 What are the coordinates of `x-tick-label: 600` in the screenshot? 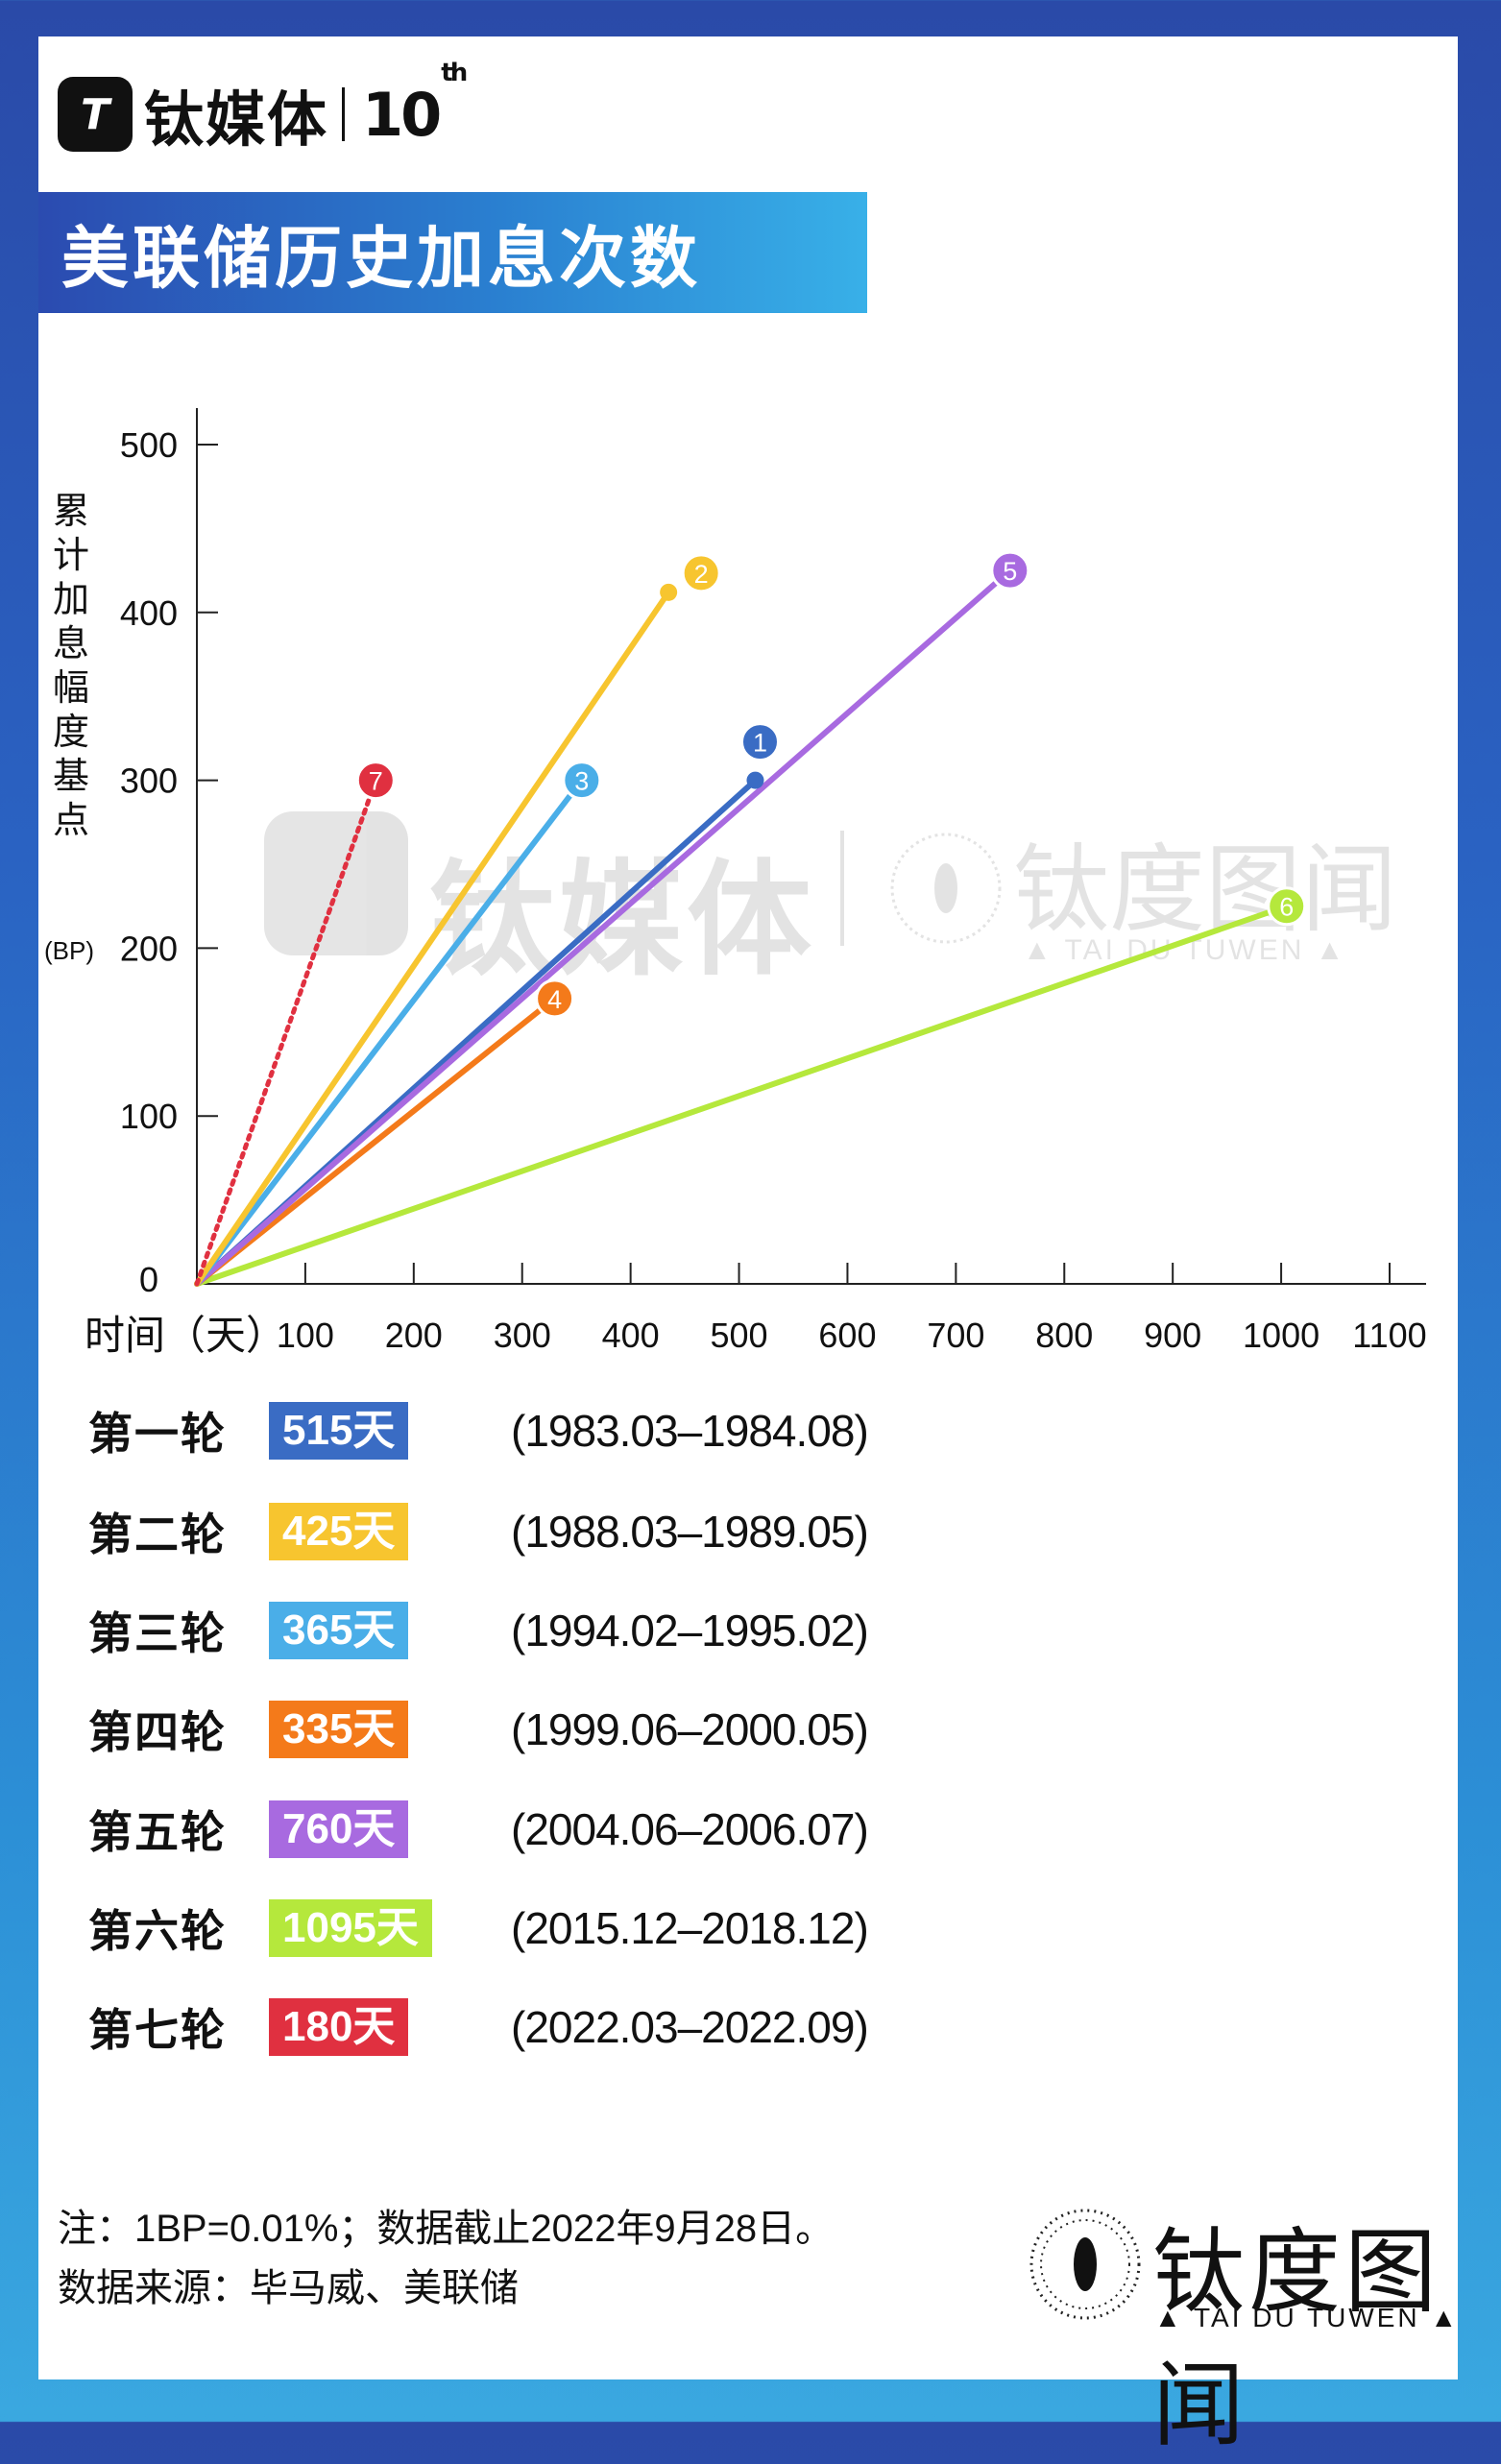 It's located at (847, 1336).